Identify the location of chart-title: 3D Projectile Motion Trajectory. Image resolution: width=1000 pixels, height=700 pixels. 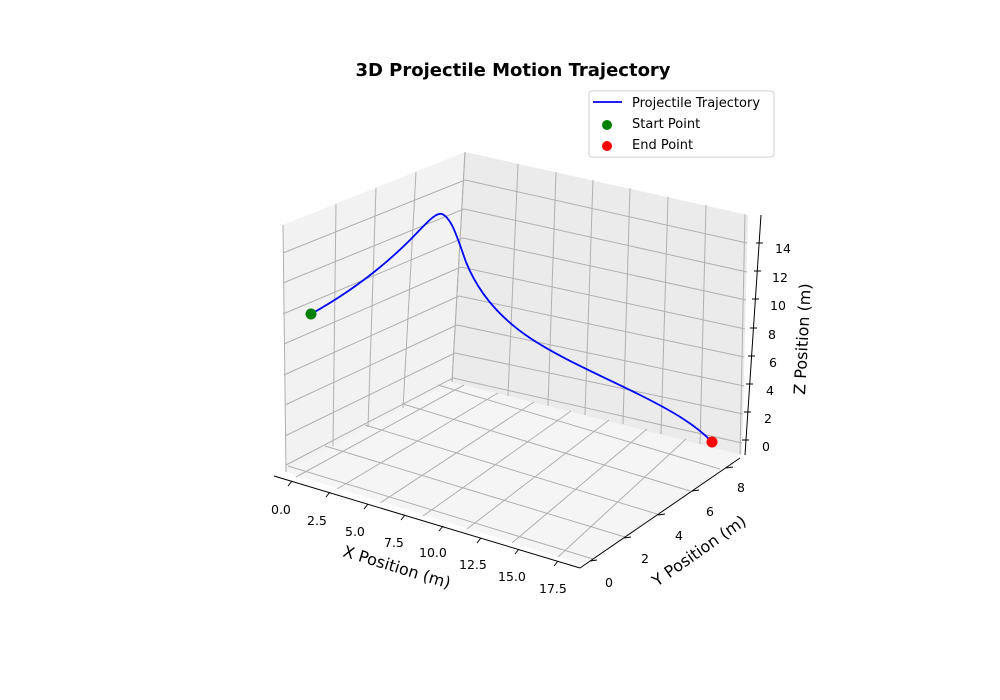
(512, 70).